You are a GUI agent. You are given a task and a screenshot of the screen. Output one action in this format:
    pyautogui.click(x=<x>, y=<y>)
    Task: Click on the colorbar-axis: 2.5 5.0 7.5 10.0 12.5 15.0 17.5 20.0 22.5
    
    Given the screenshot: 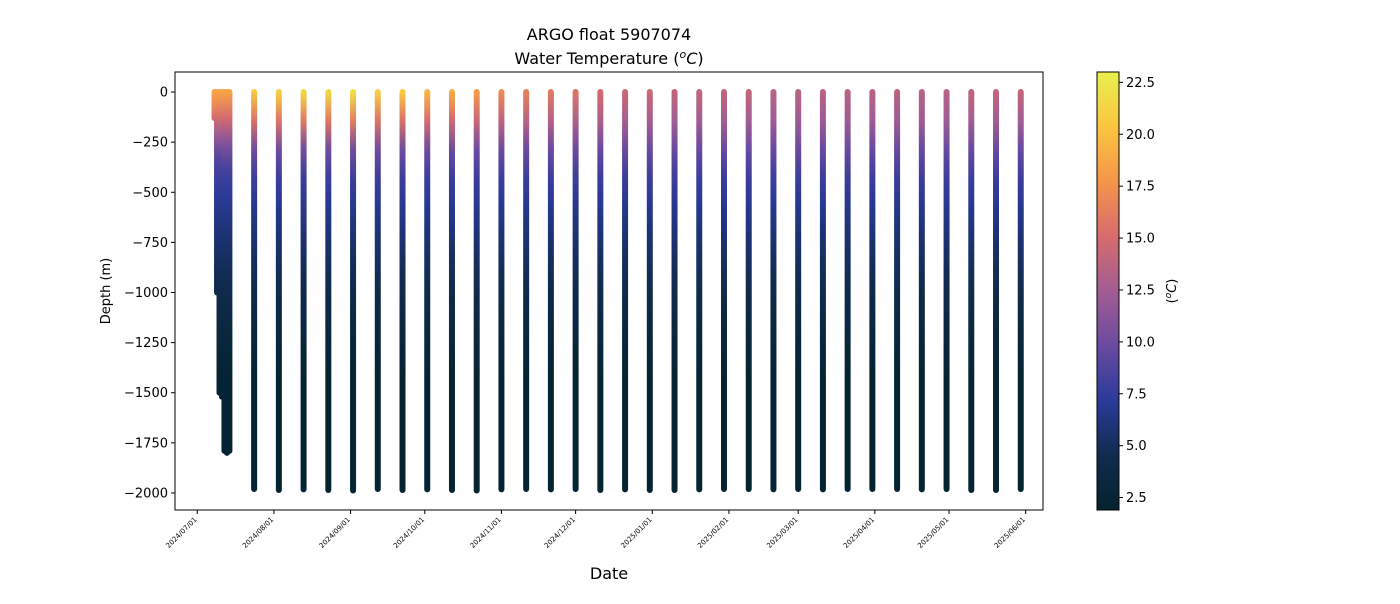 What is the action you would take?
    pyautogui.click(x=1137, y=291)
    